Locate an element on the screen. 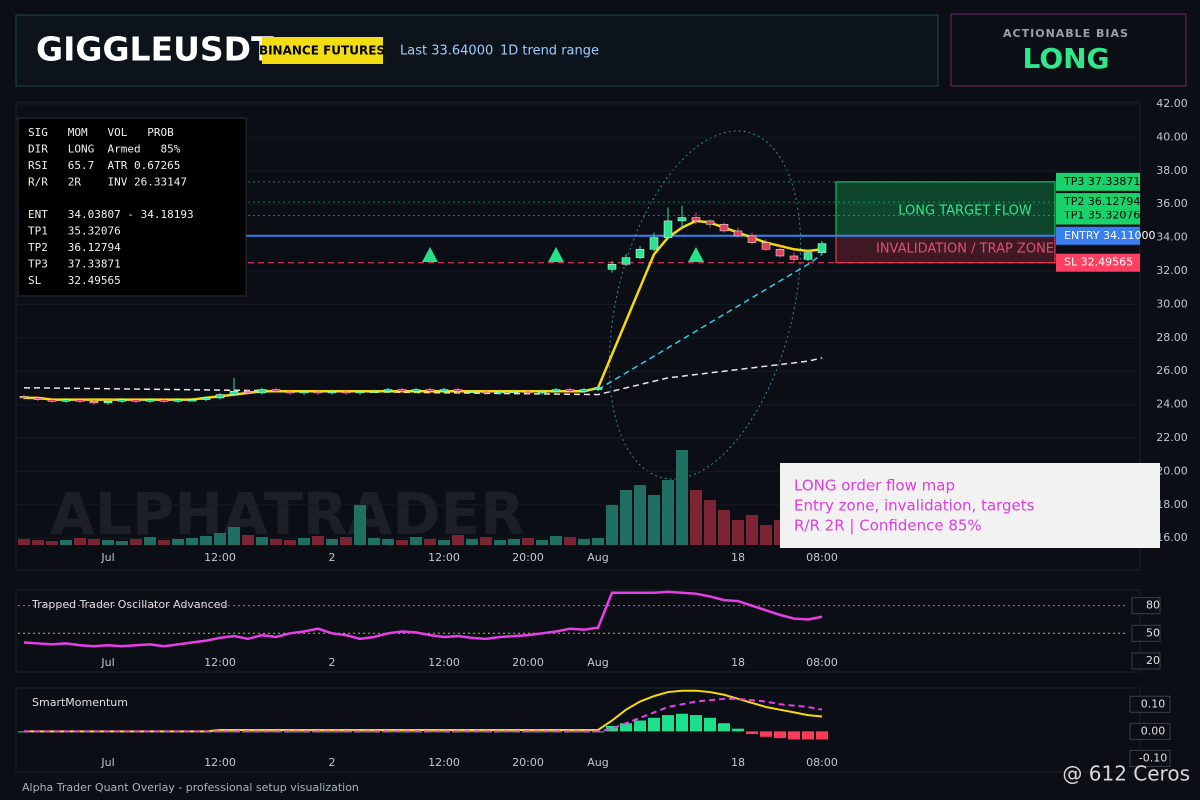  level-tag-label: TP1 35.32076 is located at coordinates (1101, 215).